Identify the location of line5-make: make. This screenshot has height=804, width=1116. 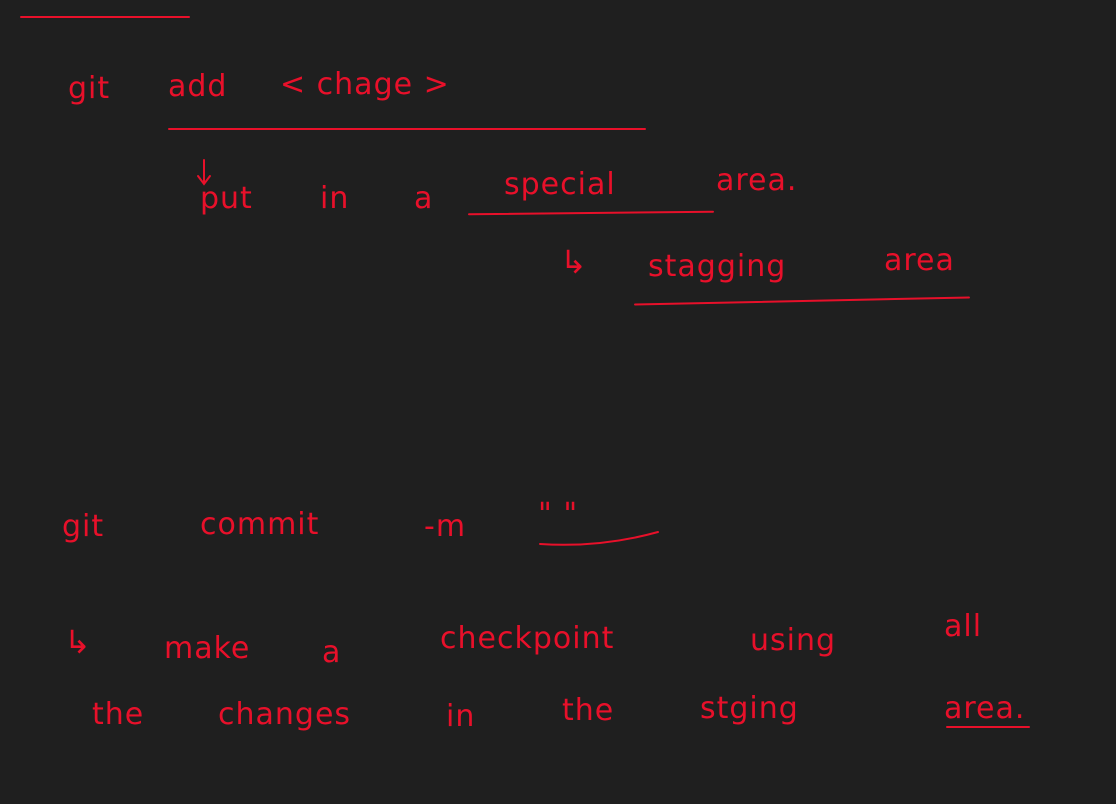
(207, 648).